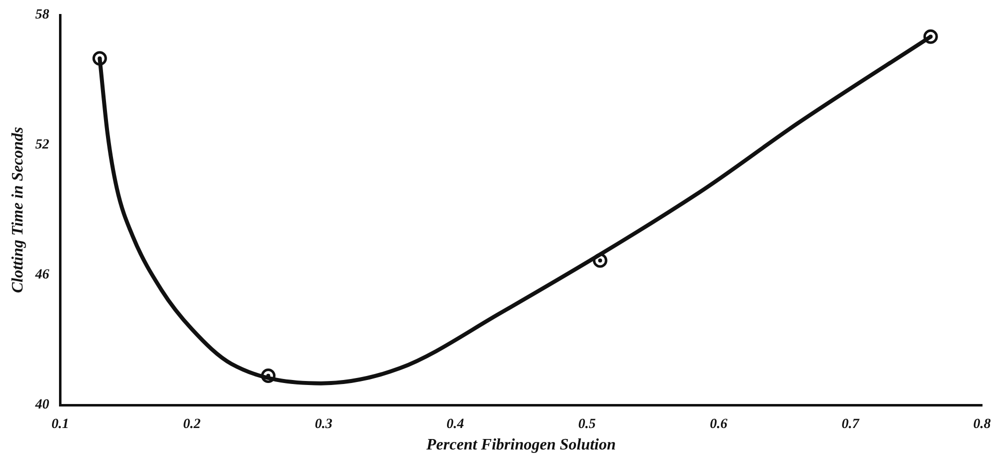  Describe the element at coordinates (42, 405) in the screenshot. I see `y-tick-label: 40` at that location.